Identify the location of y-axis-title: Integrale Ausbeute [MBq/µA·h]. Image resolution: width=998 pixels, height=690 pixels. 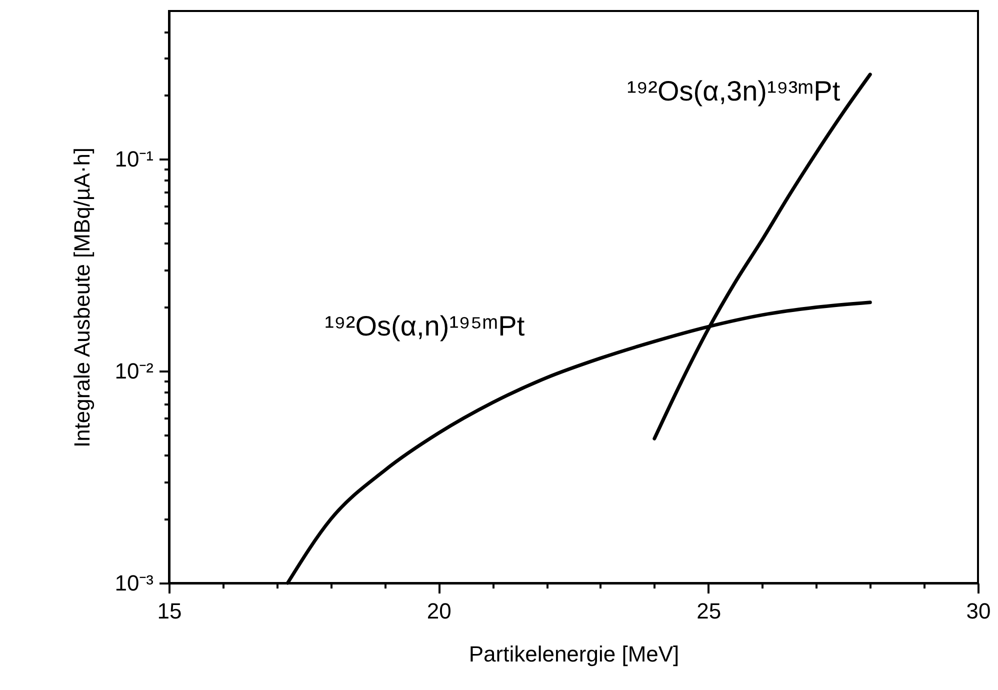
(82, 297).